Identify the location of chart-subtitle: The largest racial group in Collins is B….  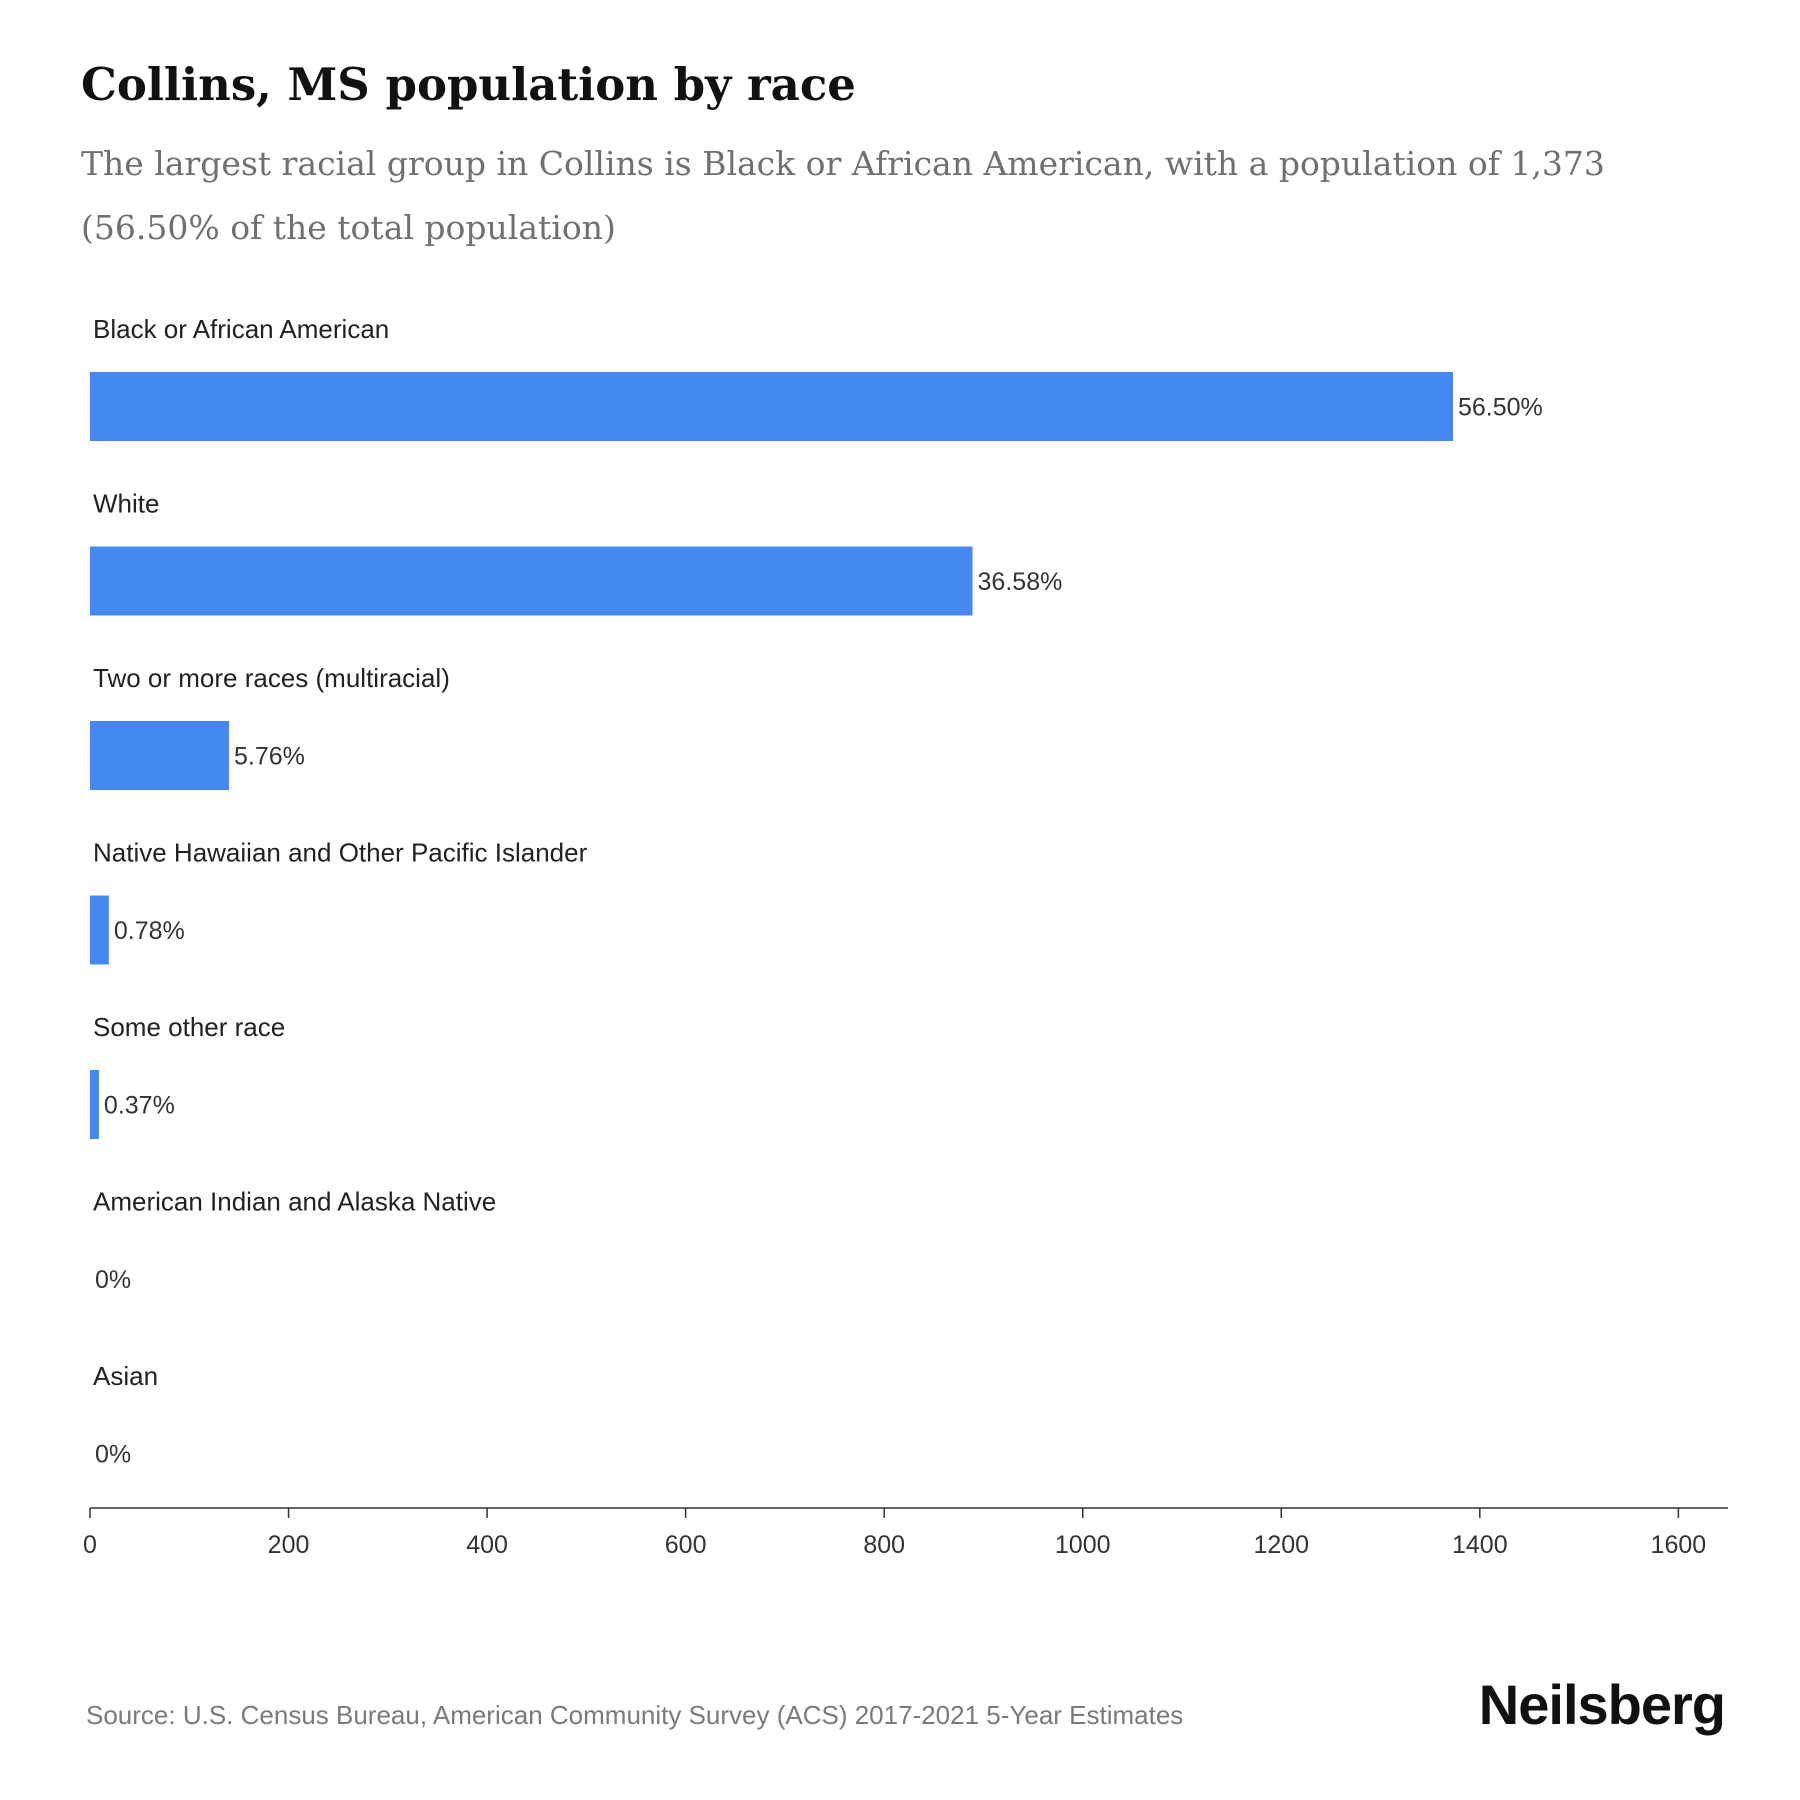
(843, 195).